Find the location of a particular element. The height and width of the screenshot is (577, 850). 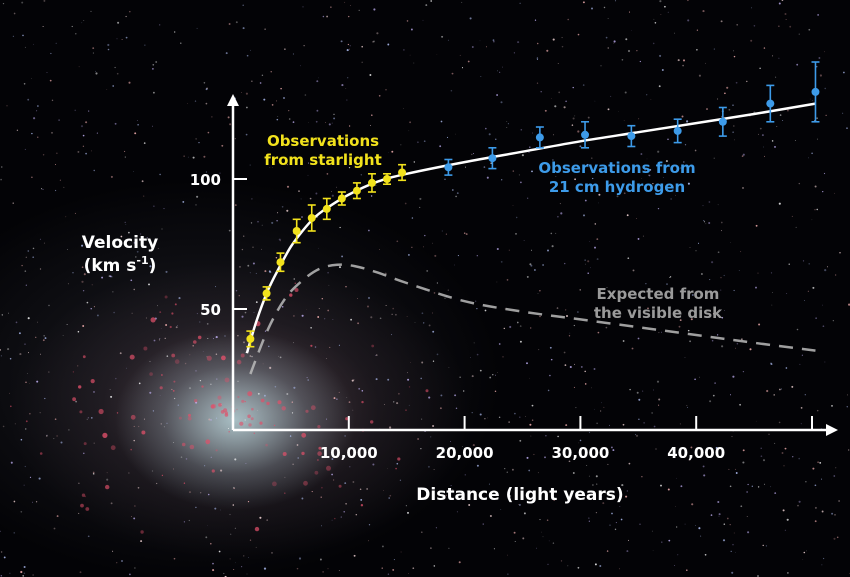

series-hydrogen is located at coordinates (632, 118).